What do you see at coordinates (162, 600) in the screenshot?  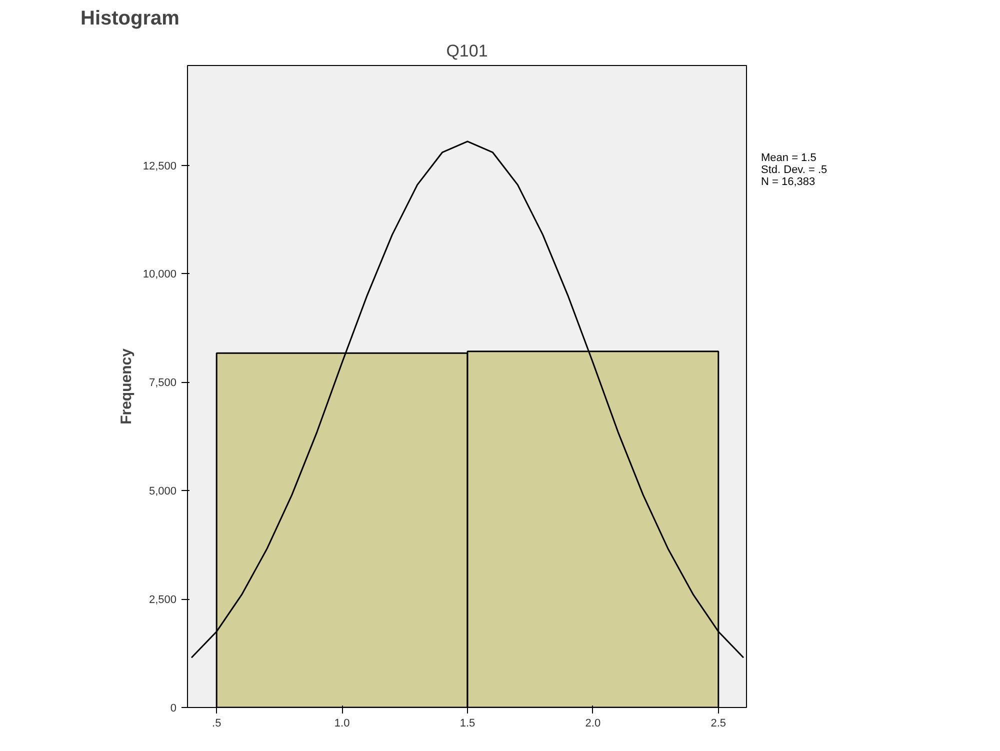 I see `y-tick-label: 2,500` at bounding box center [162, 600].